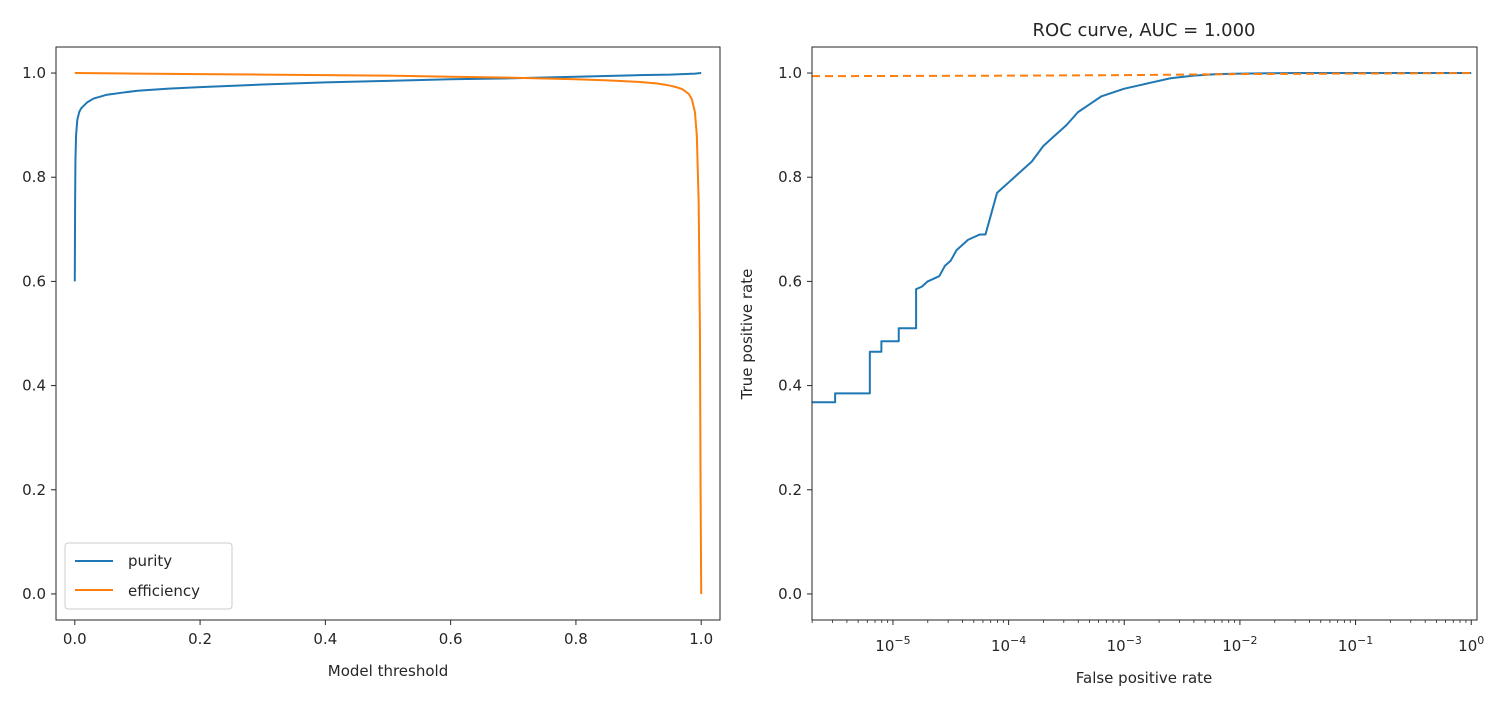 The height and width of the screenshot is (708, 1499). Describe the element at coordinates (325, 639) in the screenshot. I see `left-x-tick-label: 0.4` at that location.